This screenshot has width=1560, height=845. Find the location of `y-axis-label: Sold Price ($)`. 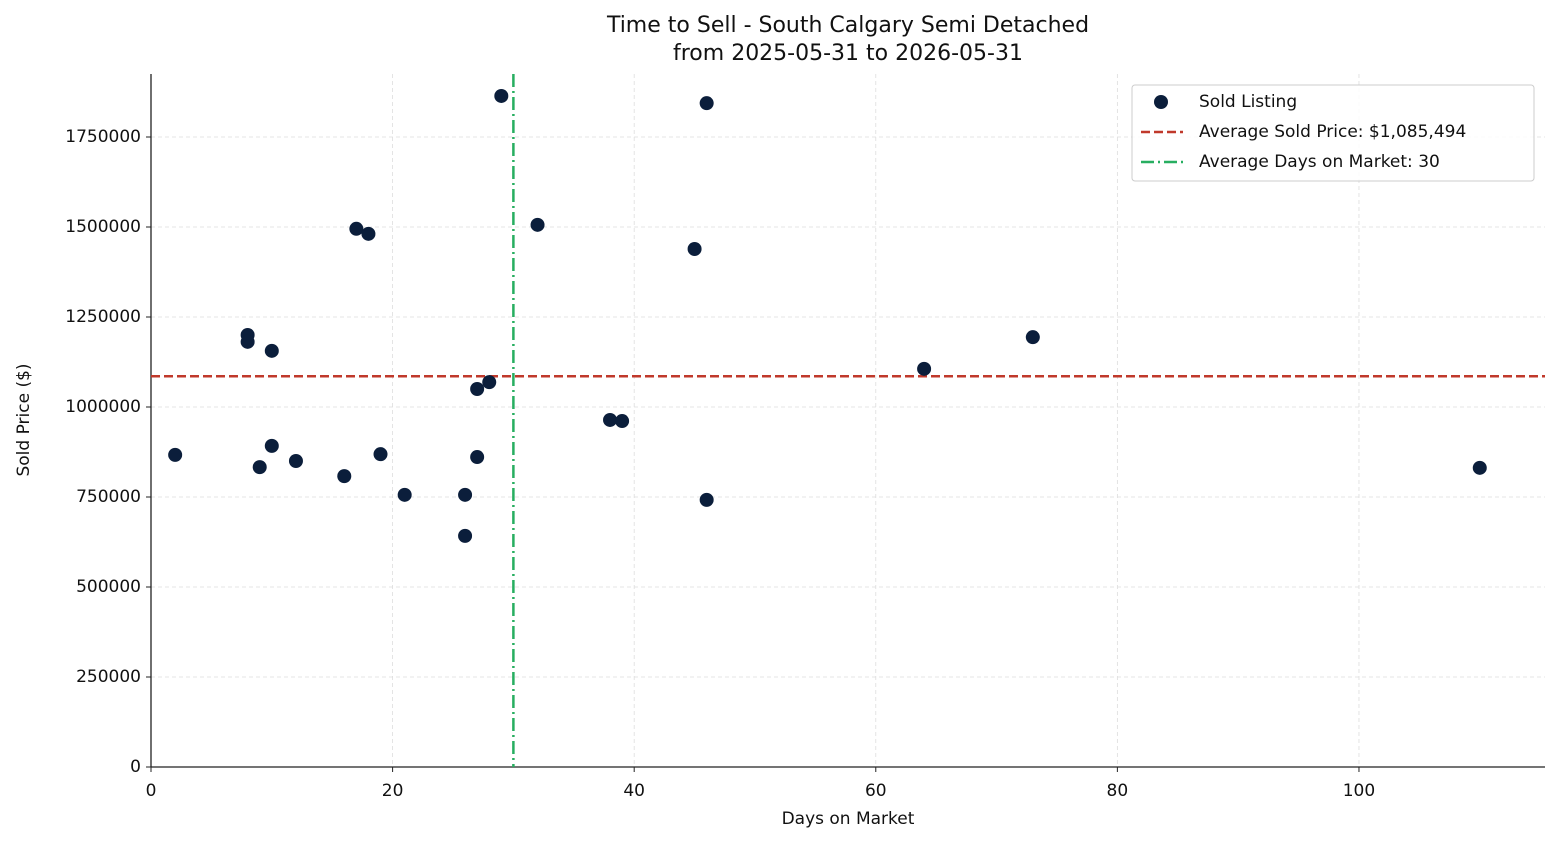

y-axis-label: Sold Price ($) is located at coordinates (24, 419).